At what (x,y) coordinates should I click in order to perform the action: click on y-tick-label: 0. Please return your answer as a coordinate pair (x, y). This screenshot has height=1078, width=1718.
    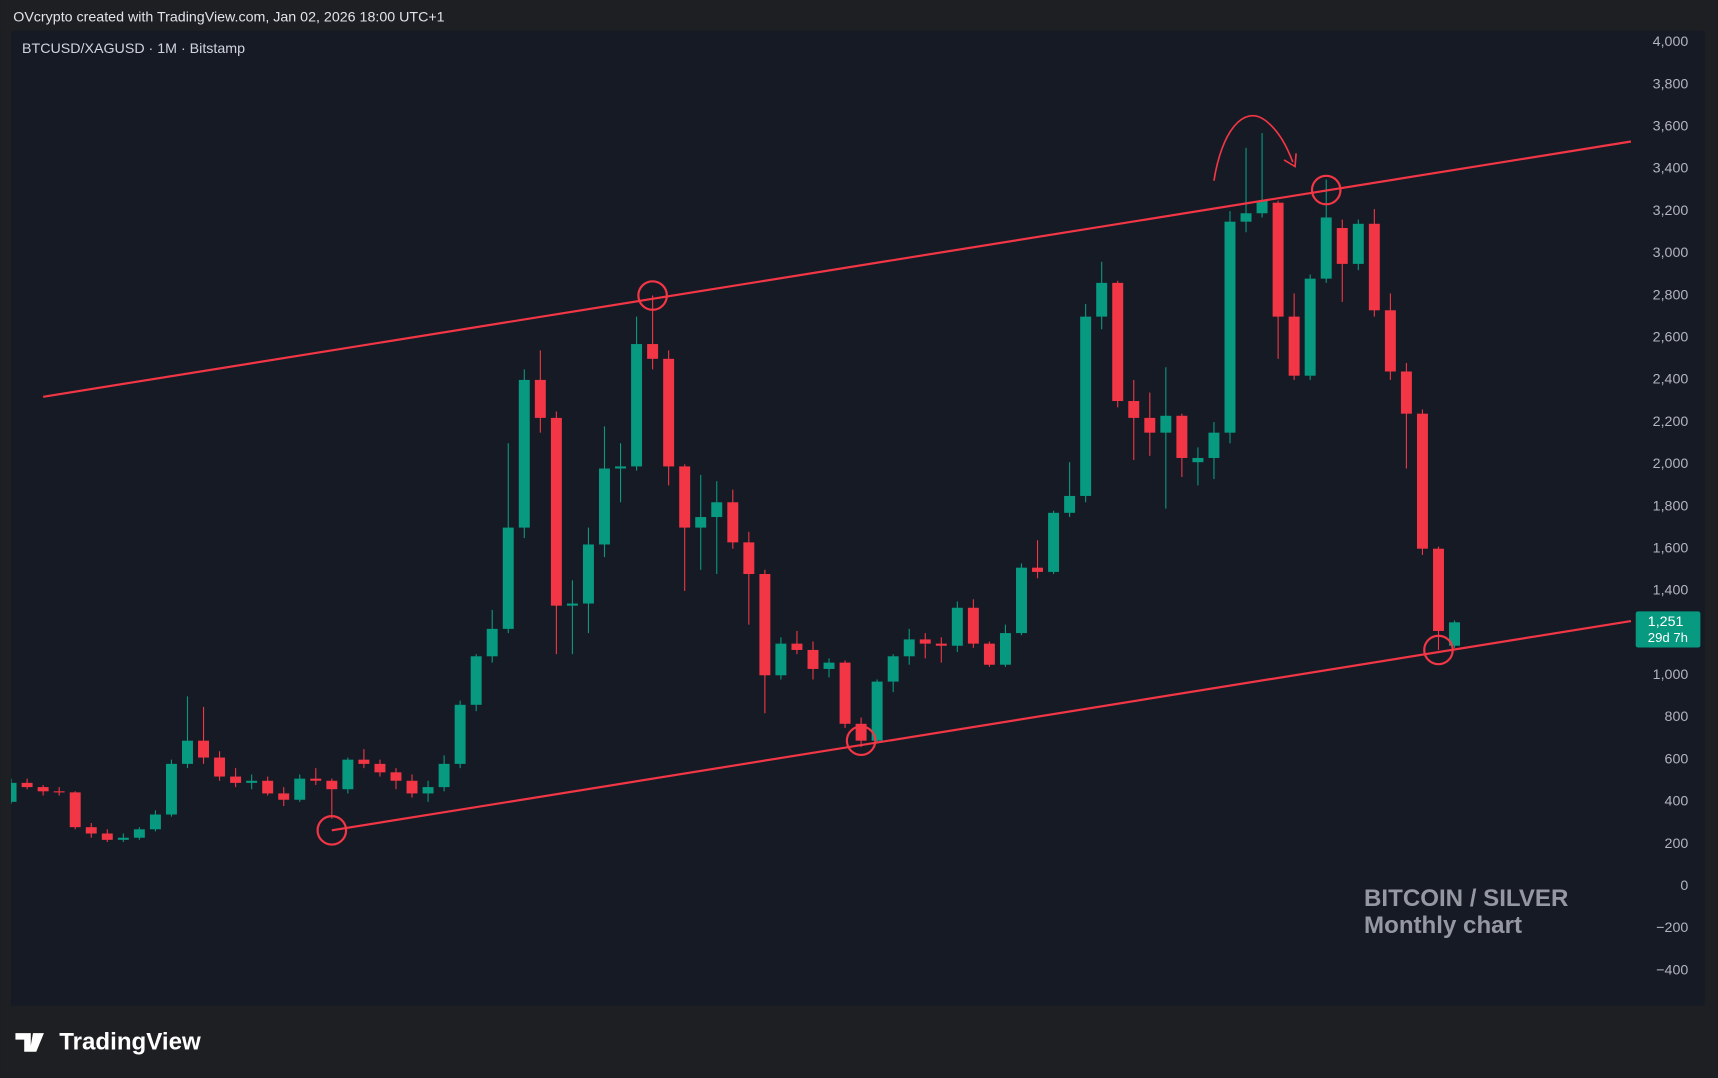
    Looking at the image, I should click on (1684, 886).